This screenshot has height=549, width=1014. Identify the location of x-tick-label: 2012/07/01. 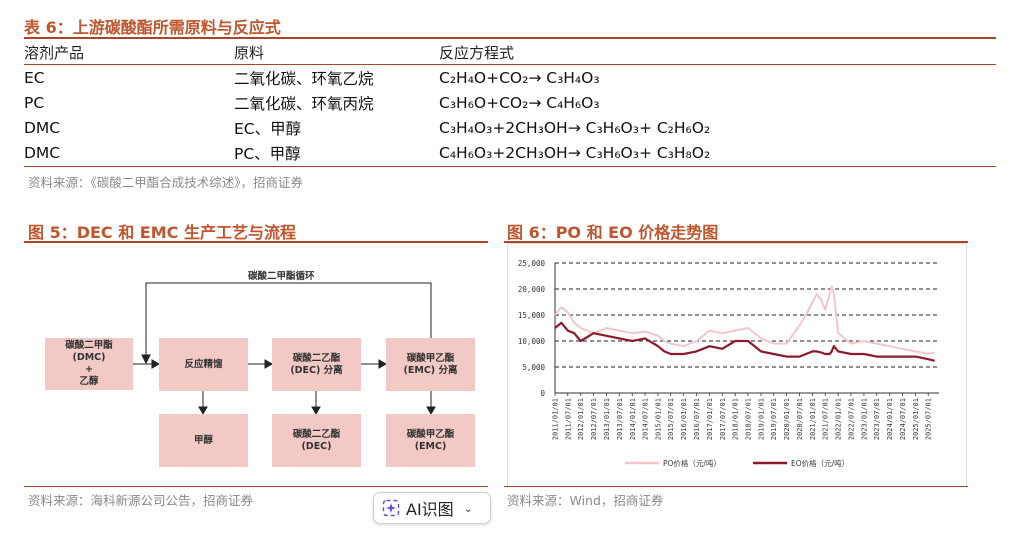
(594, 419).